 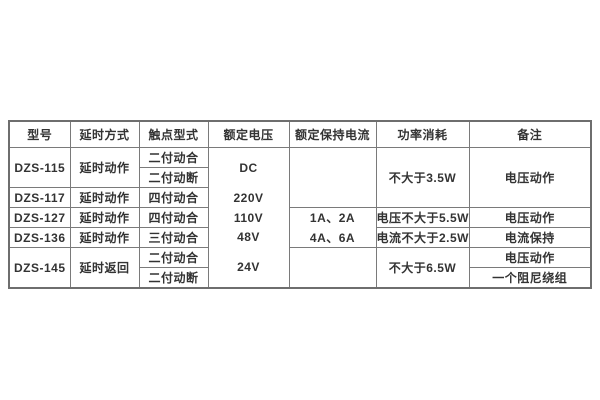 I want to click on cell-contact-dzs136: 三付动合, so click(x=173, y=237).